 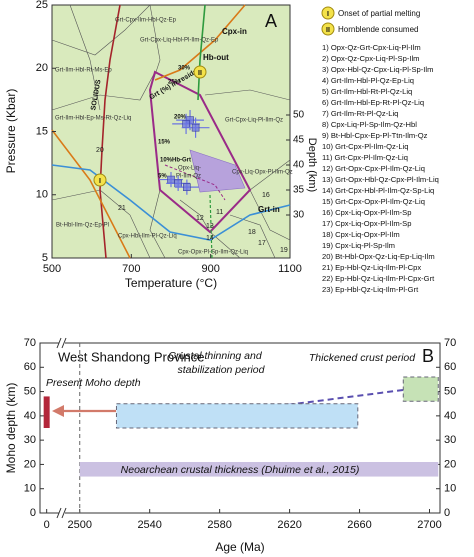 I want to click on orange-line, so click(x=91, y=194).